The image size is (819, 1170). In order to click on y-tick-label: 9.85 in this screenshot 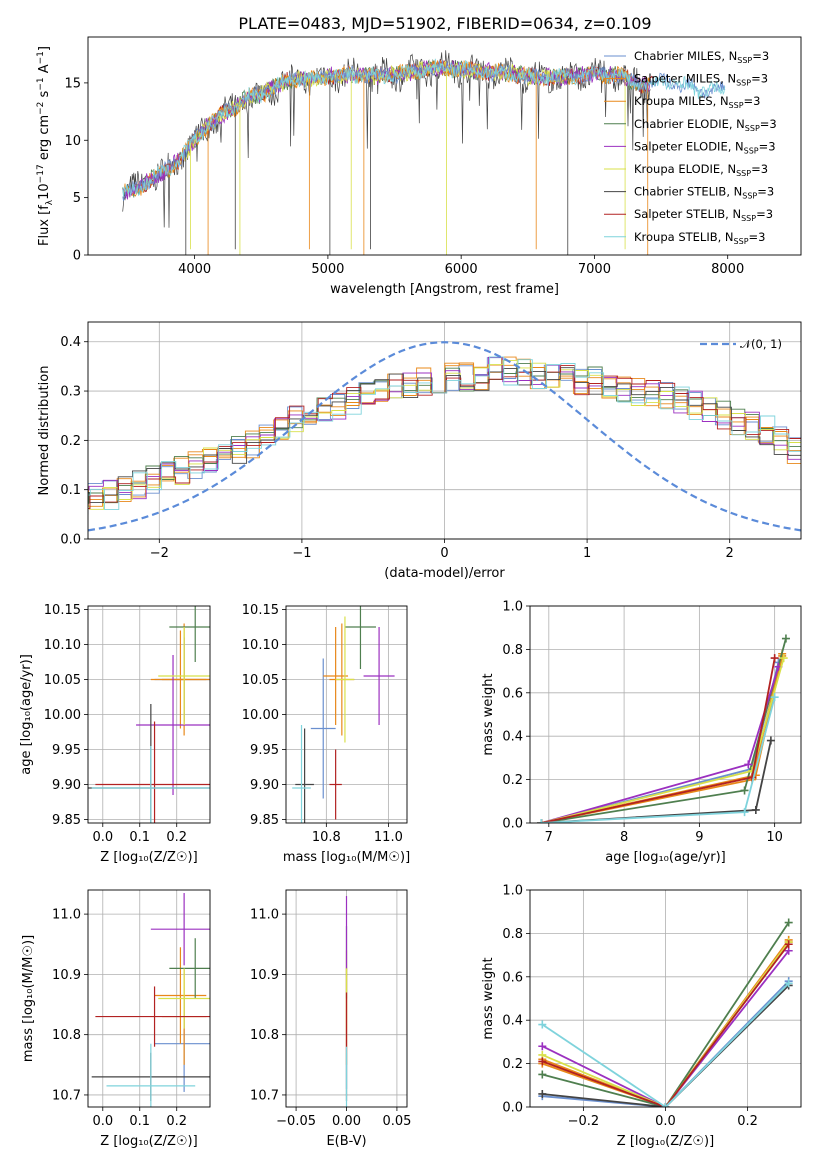, I will do `click(66, 820)`.